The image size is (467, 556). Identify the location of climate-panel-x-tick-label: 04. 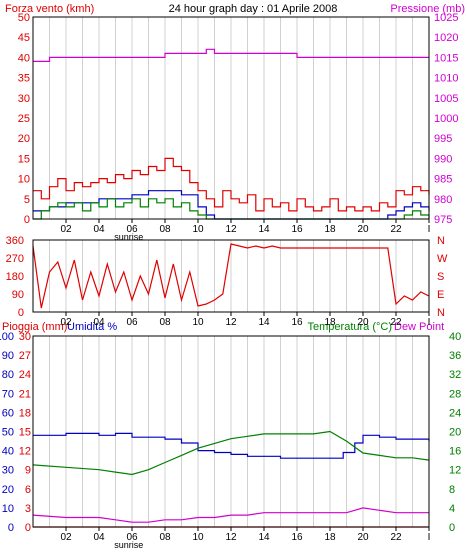
(99, 537).